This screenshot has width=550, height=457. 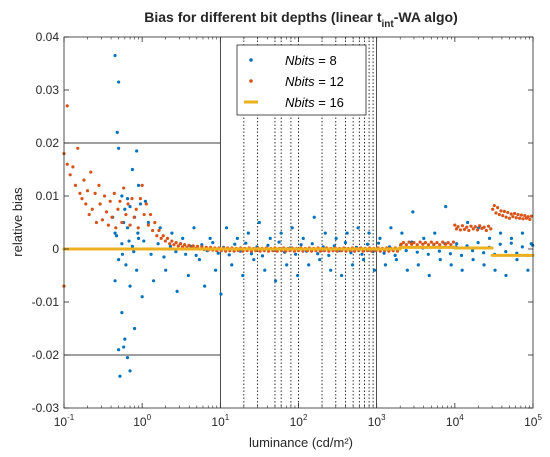 I want to click on y-tick-label: 0, so click(x=55, y=249).